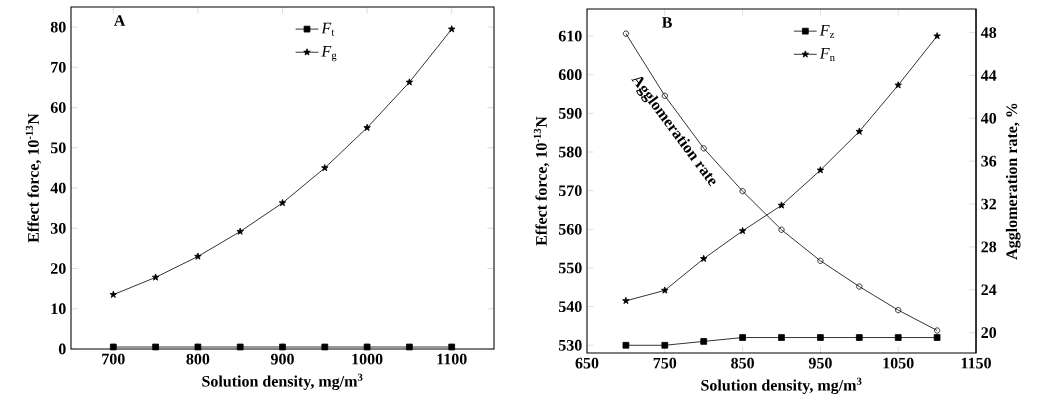 This screenshot has height=407, width=1038. What do you see at coordinates (570, 229) in the screenshot?
I see `y-tick-label: 560` at bounding box center [570, 229].